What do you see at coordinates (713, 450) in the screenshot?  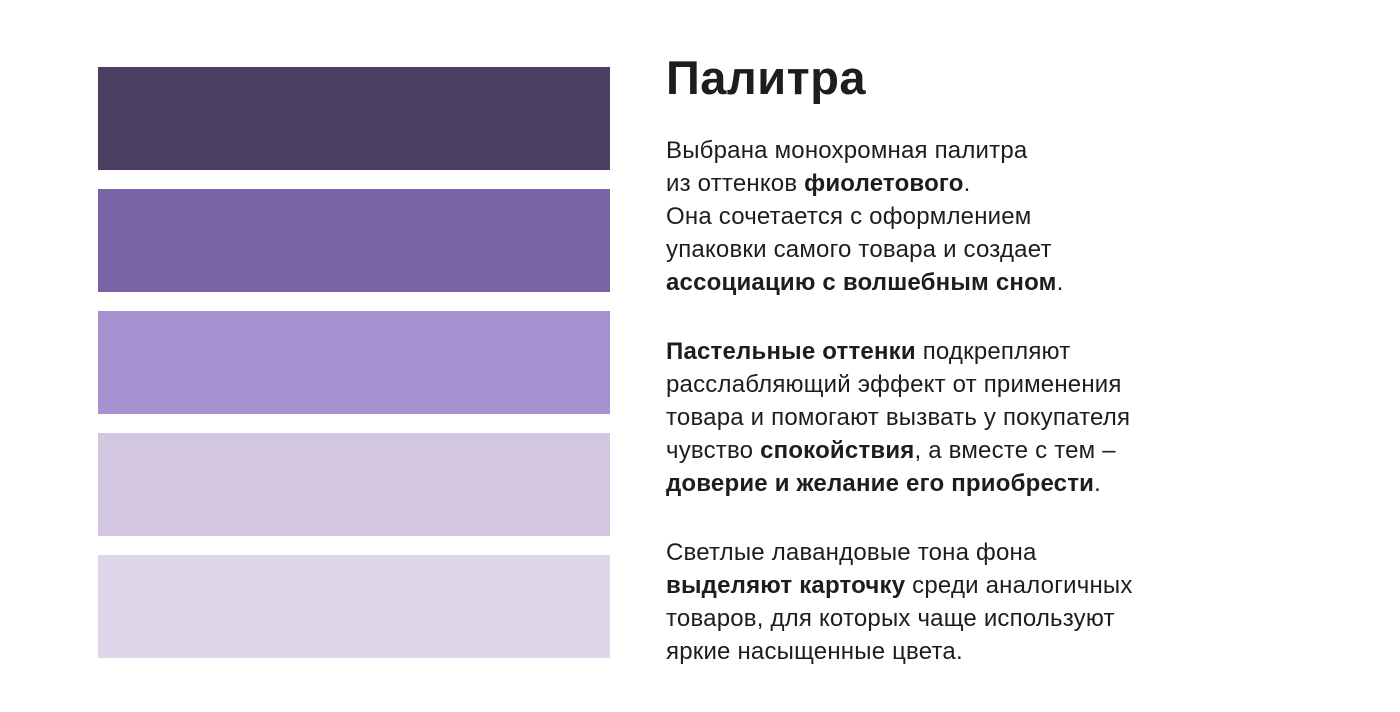 I see `text: чувство` at bounding box center [713, 450].